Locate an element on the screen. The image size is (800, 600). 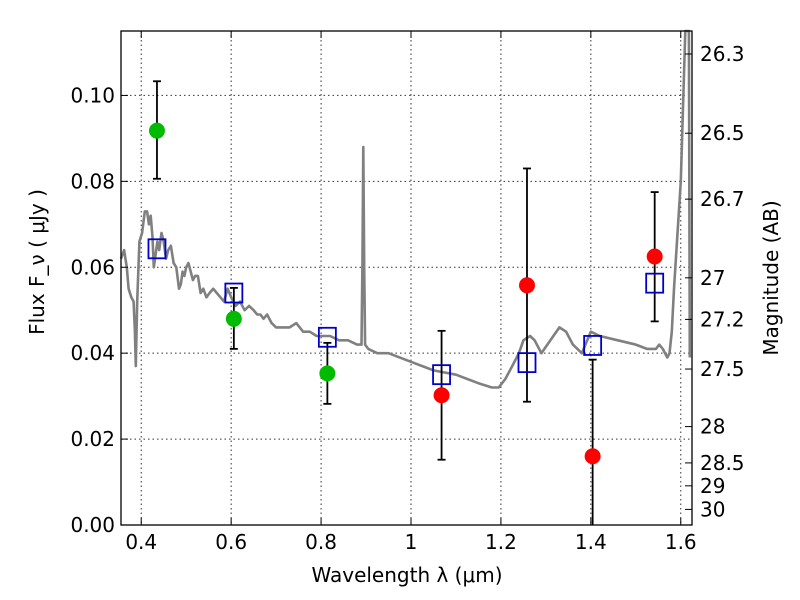
y-axis-label: Flux F_ν ( μJy ) is located at coordinates (37, 262).